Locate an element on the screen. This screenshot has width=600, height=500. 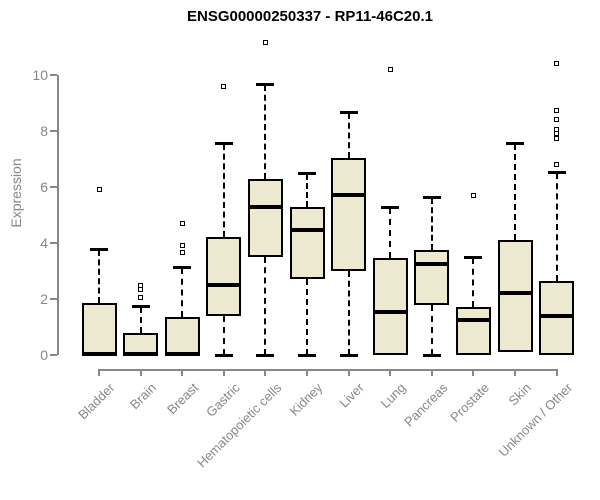
chart-title: ENSG00000250337 - RP11-46C20.1 is located at coordinates (309, 16).